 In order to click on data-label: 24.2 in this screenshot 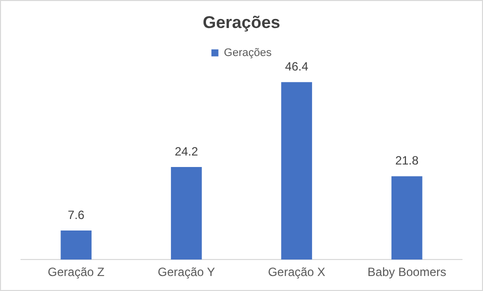, I will do `click(186, 151)`.